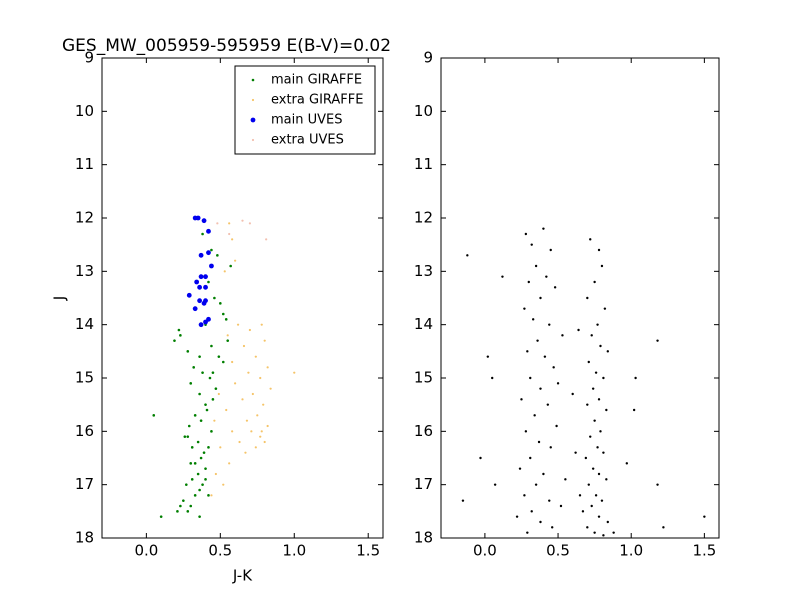  Describe the element at coordinates (316, 80) in the screenshot. I see `legend-label: main GIRAFFE` at that location.